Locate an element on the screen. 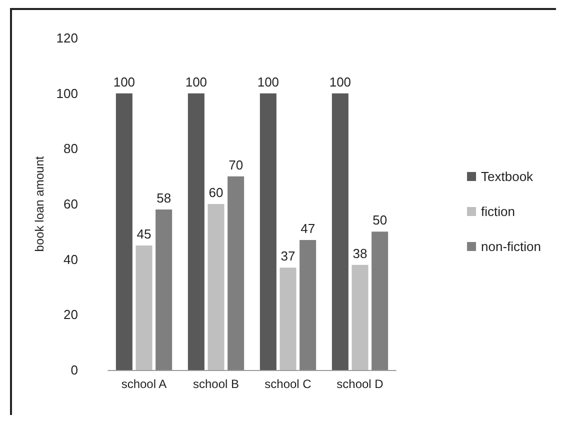 The width and height of the screenshot is (564, 423). data-label: 47 is located at coordinates (308, 228).